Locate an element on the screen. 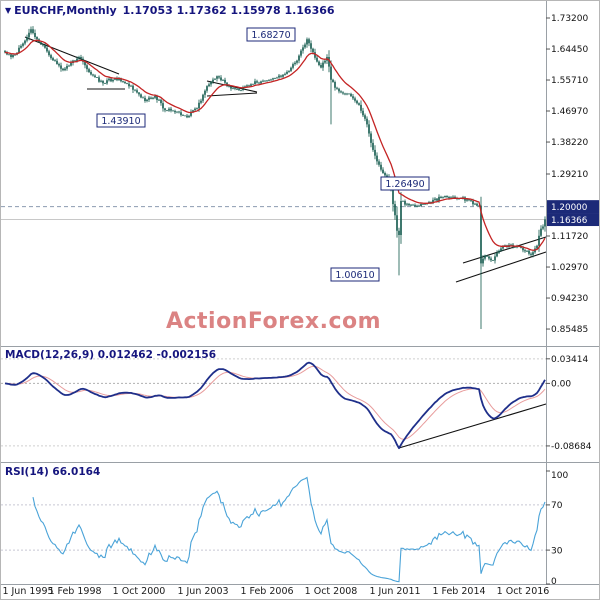 Image resolution: width=600 pixels, height=600 pixels. symbol-timeframe-label: EURCHF,Monthly is located at coordinates (65, 10).